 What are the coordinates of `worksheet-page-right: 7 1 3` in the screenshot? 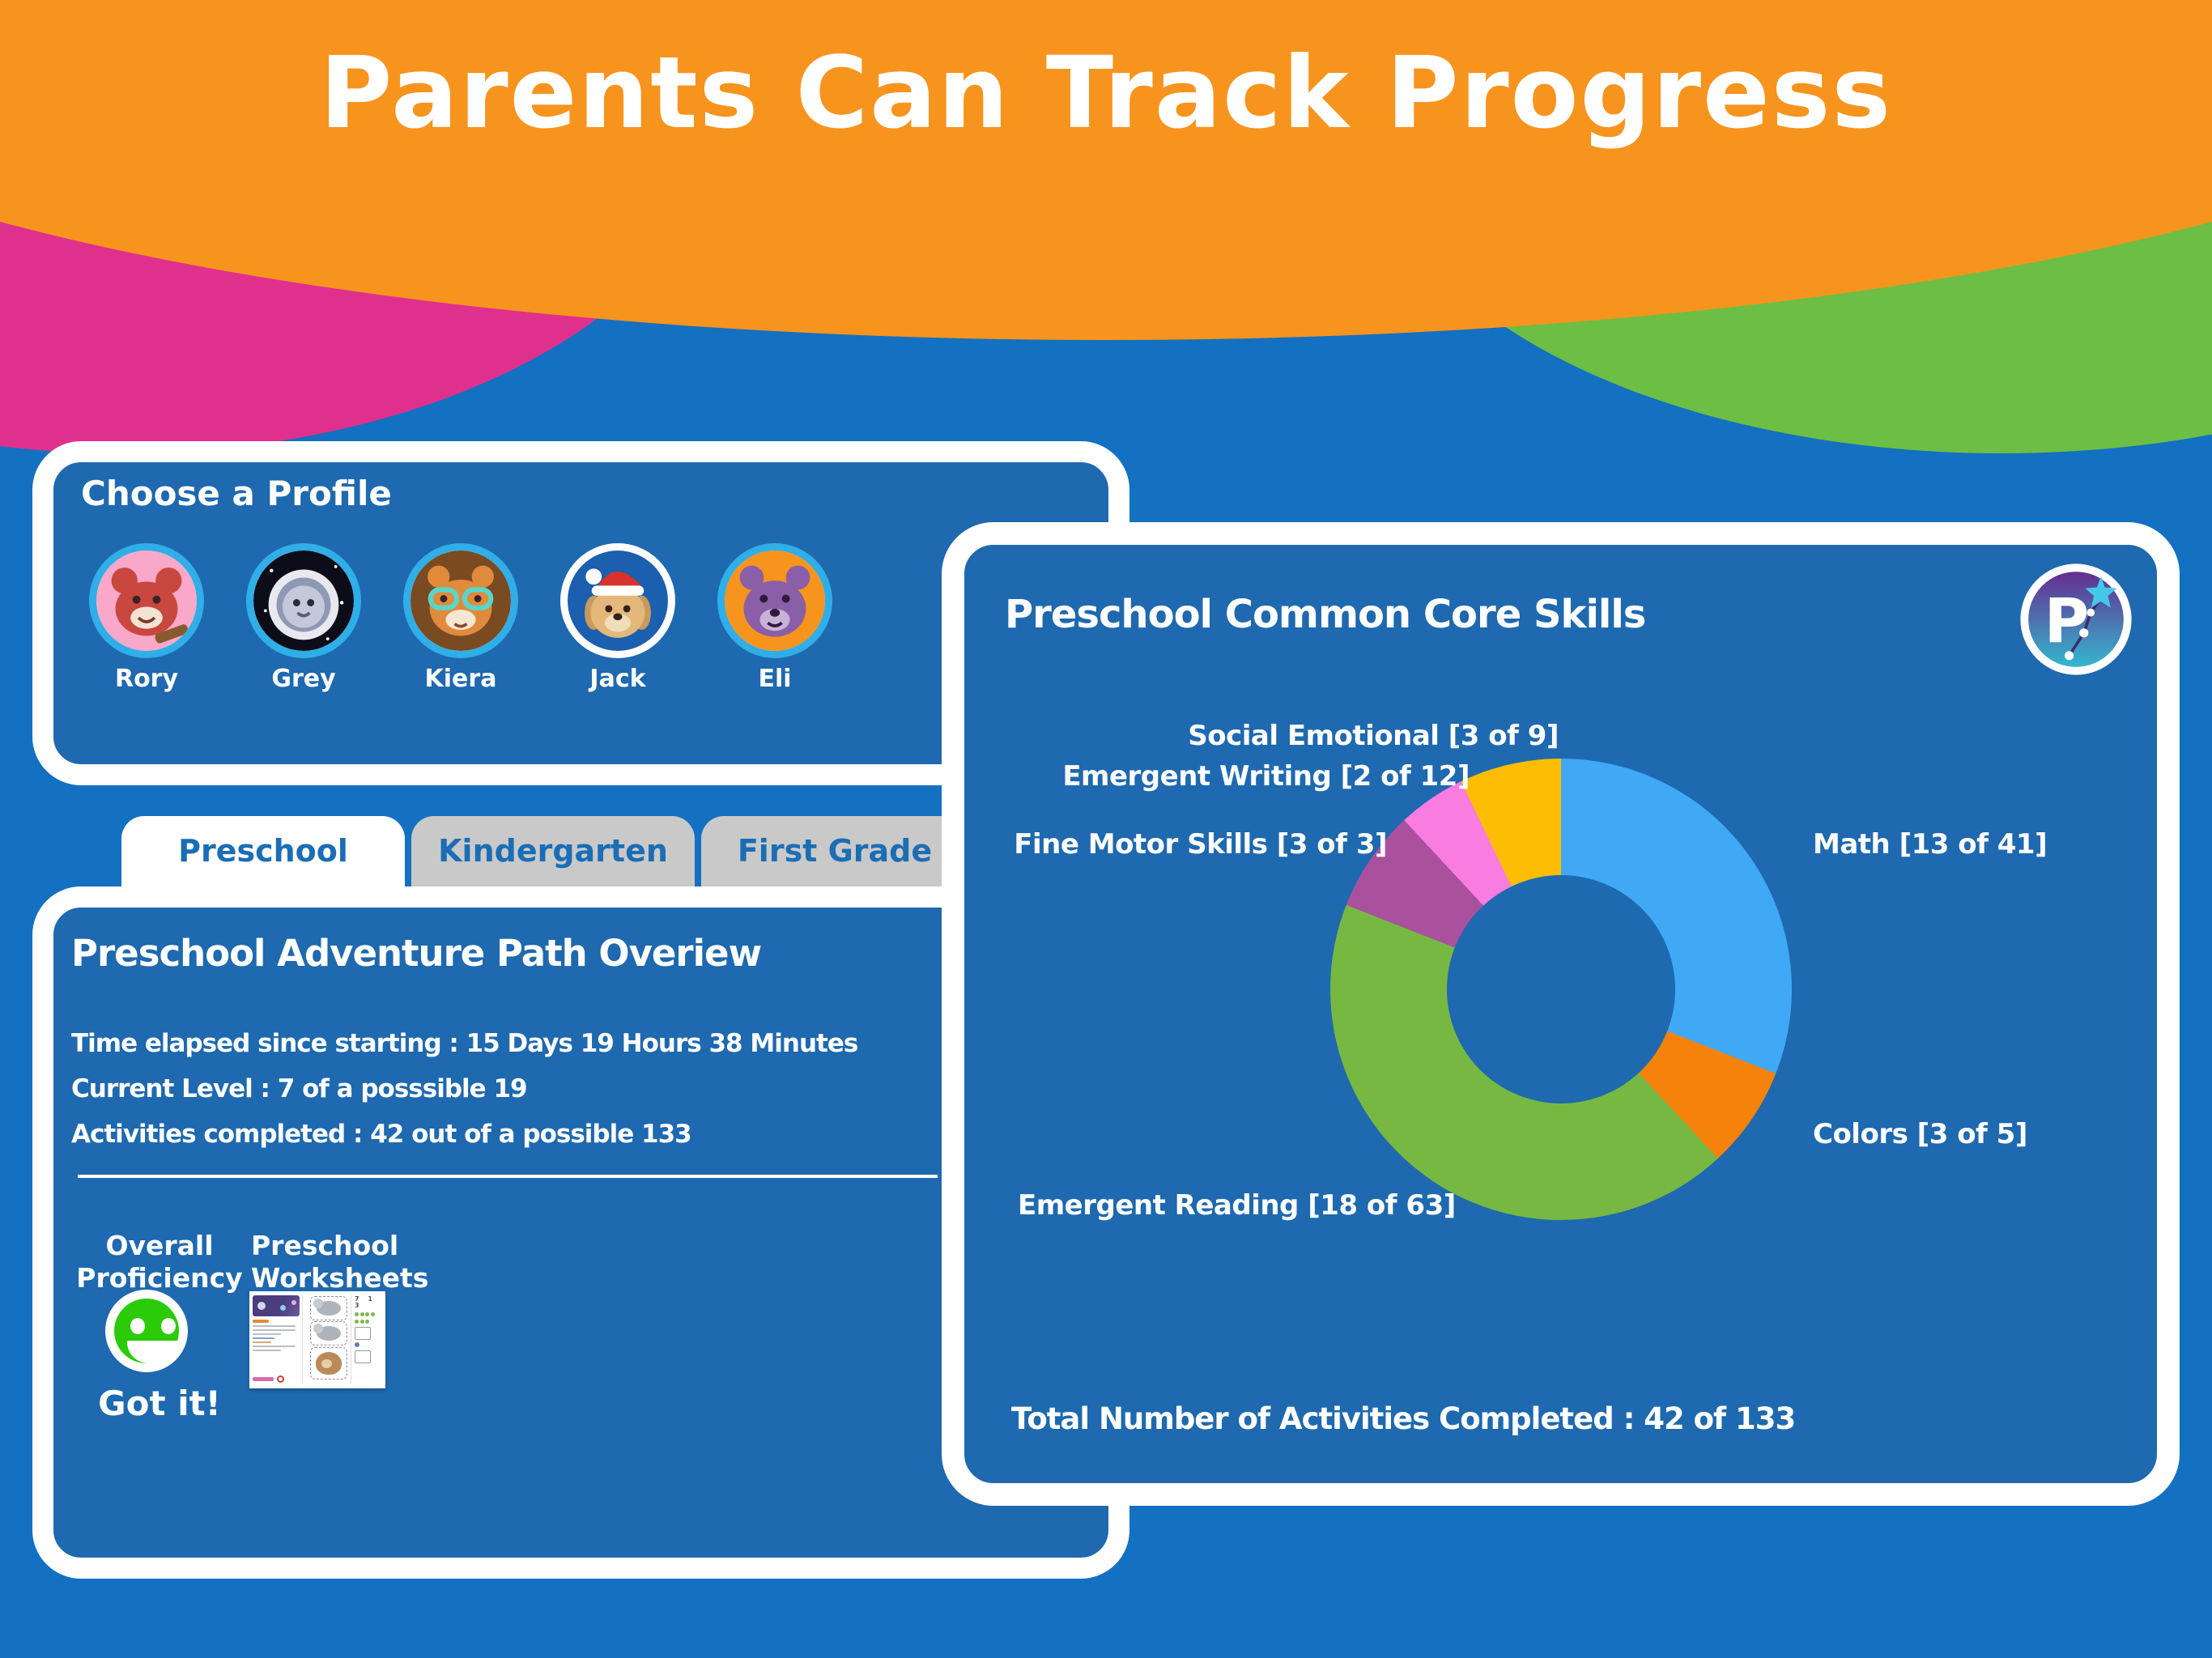 It's located at (368, 1339).